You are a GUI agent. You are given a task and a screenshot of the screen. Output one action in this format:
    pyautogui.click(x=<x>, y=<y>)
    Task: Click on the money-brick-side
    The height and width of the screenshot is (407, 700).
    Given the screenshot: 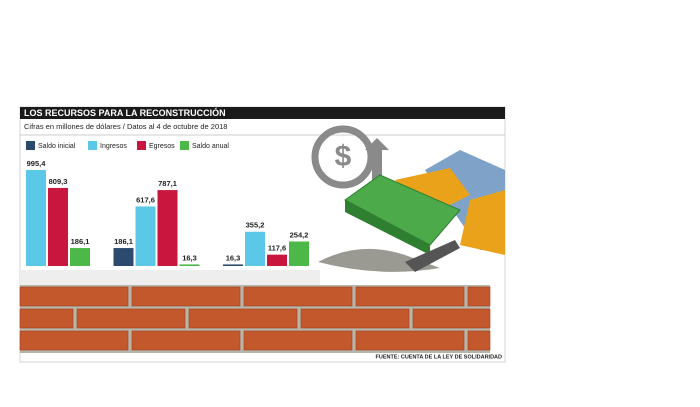 What is the action you would take?
    pyautogui.click(x=387, y=227)
    